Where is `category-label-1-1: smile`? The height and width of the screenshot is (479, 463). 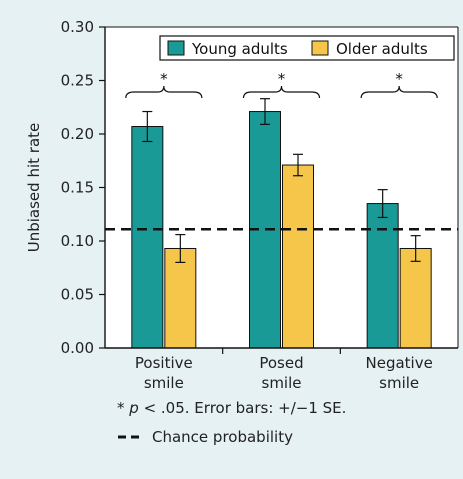 category-label-1-1: smile is located at coordinates (282, 383).